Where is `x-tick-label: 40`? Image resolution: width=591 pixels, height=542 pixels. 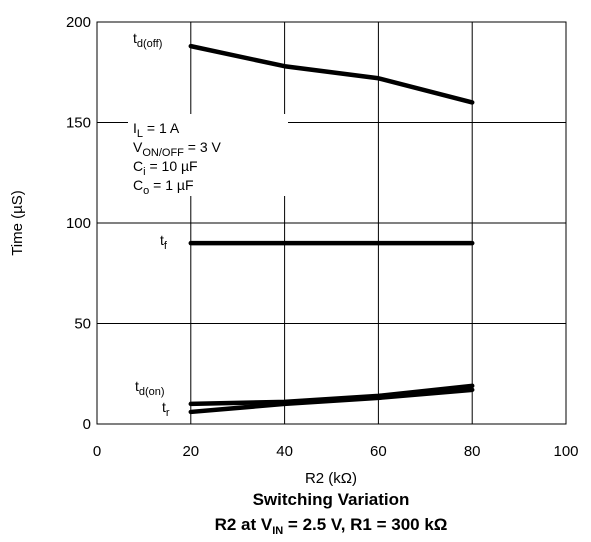
x-tick-label: 40 is located at coordinates (284, 451).